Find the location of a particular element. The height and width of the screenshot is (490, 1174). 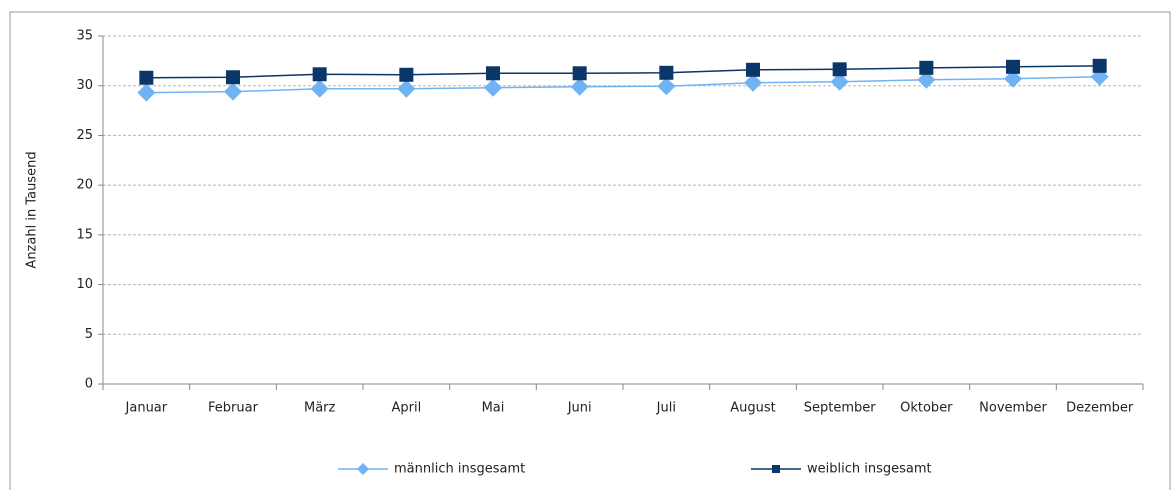

x-tick-label: März is located at coordinates (320, 408).